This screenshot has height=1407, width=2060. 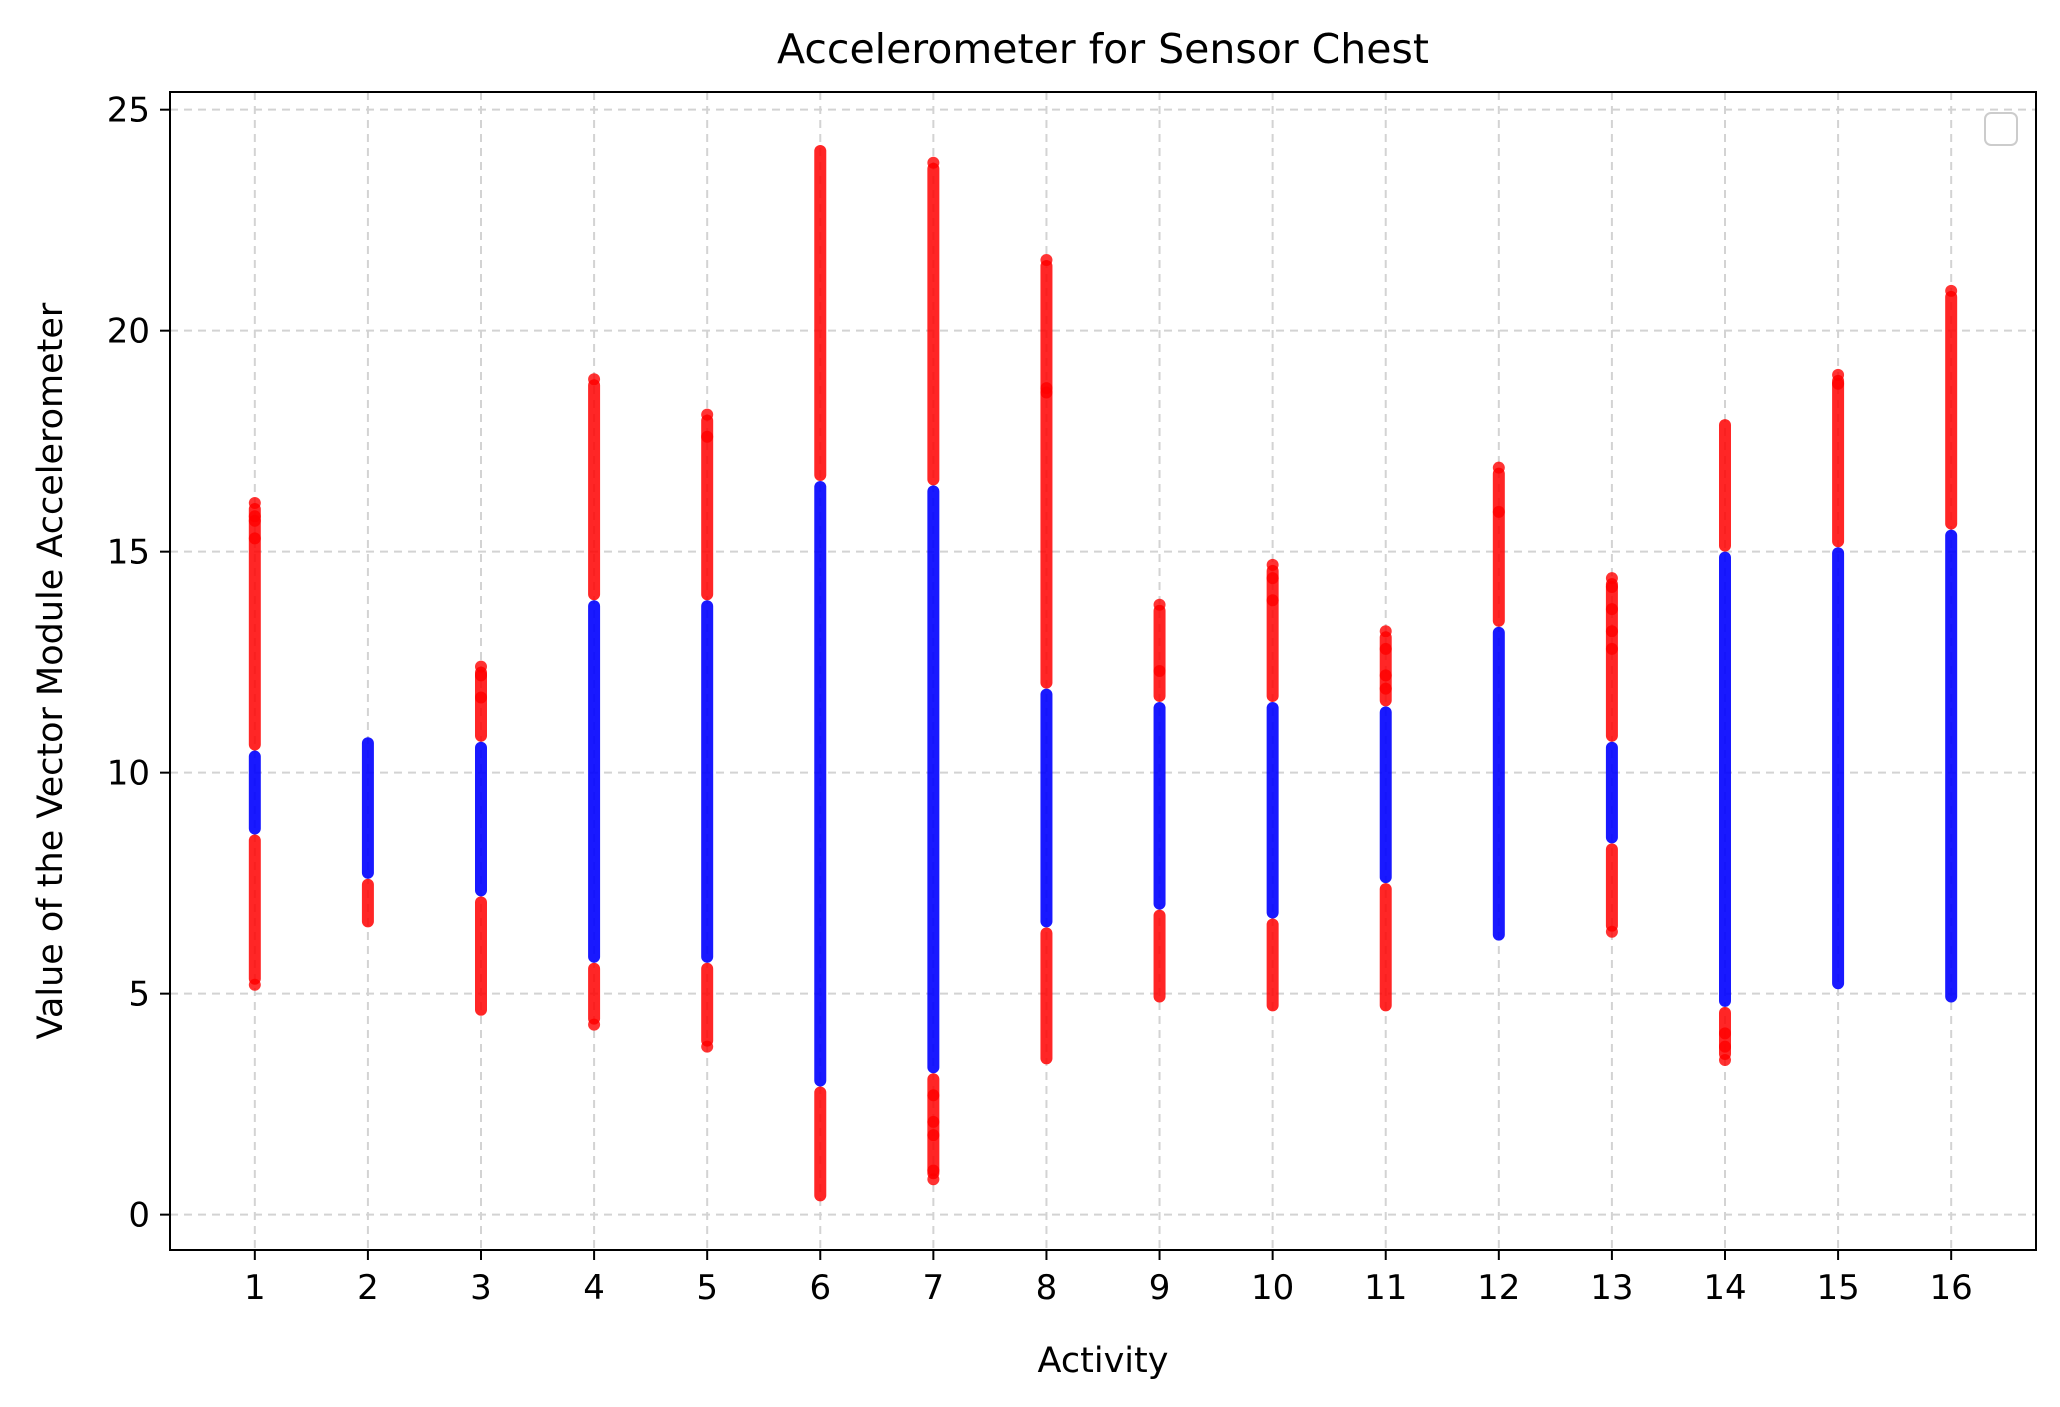 I want to click on x-tick-label: 4, so click(x=594, y=1288).